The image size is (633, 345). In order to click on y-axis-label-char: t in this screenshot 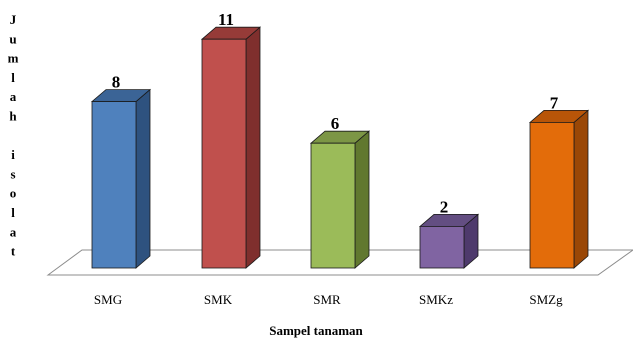, I will do `click(13, 251)`.